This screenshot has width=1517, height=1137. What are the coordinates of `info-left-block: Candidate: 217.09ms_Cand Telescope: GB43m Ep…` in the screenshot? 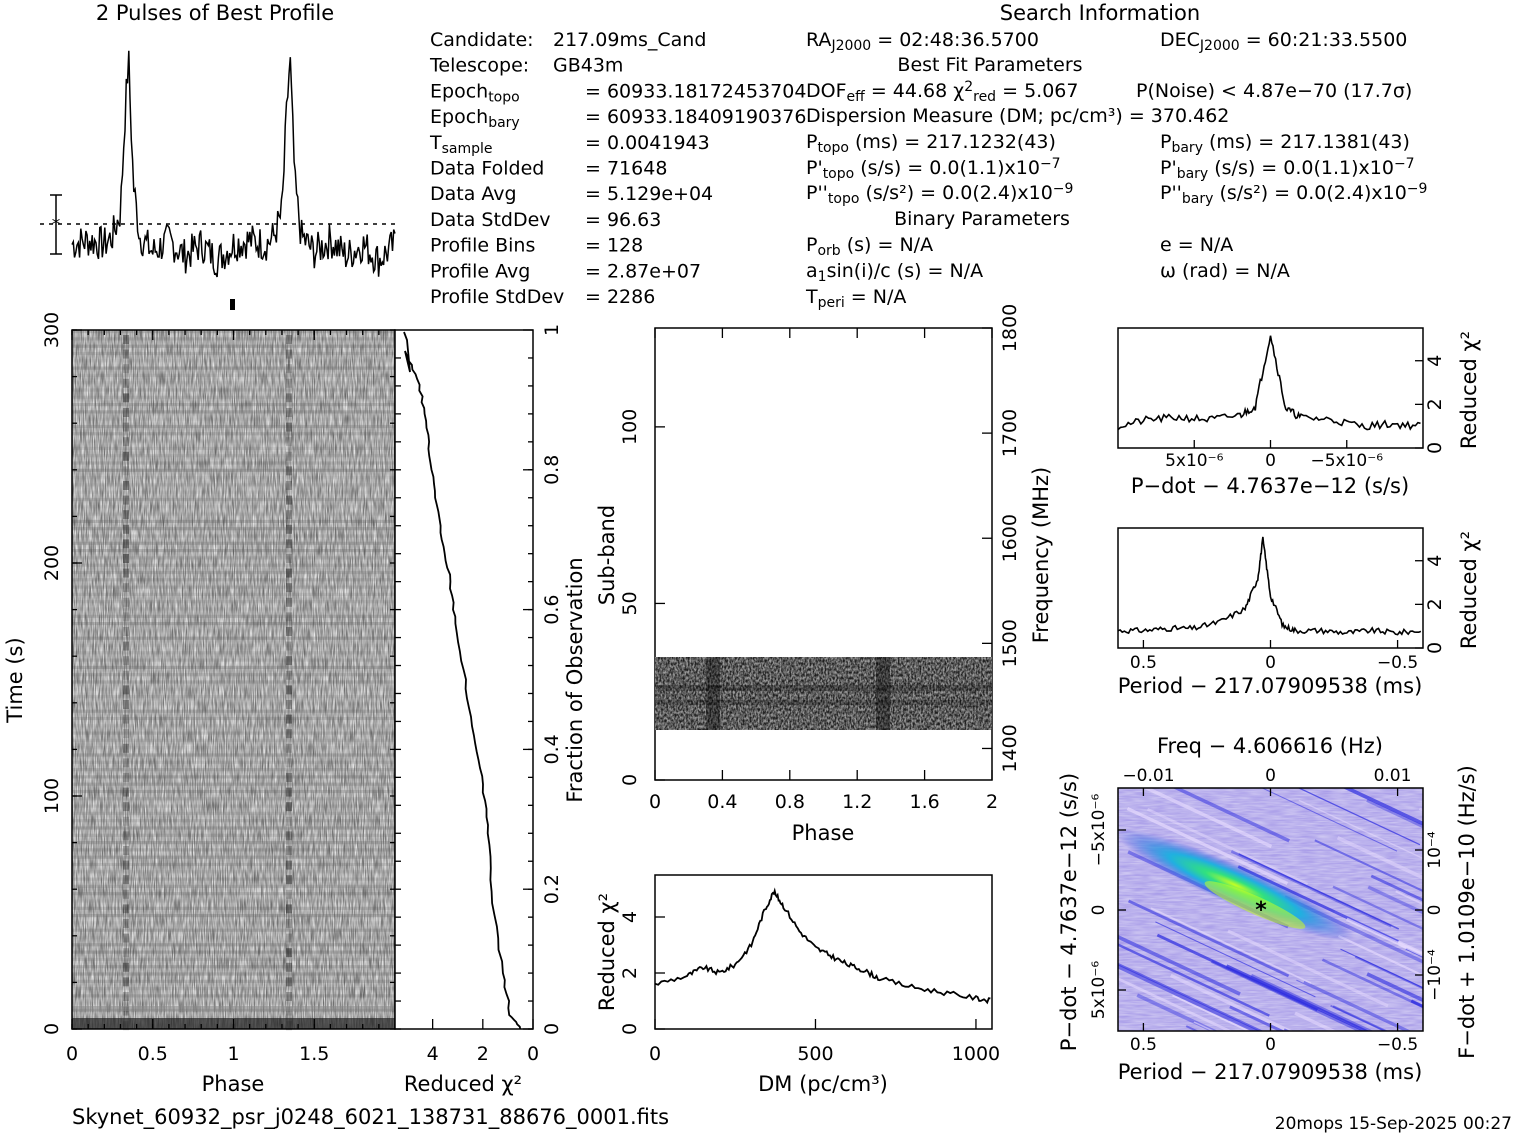 It's located at (617, 168).